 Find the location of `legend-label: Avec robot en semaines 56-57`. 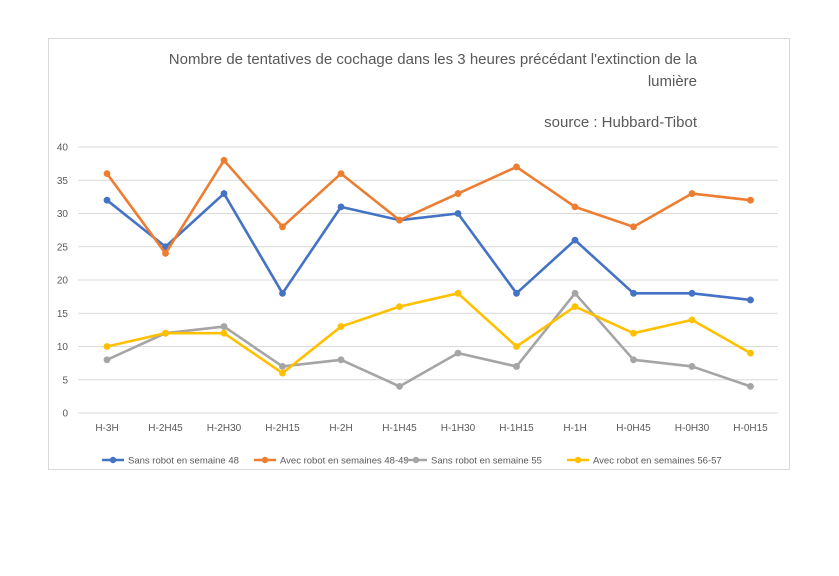

legend-label: Avec robot en semaines 56-57 is located at coordinates (657, 461).